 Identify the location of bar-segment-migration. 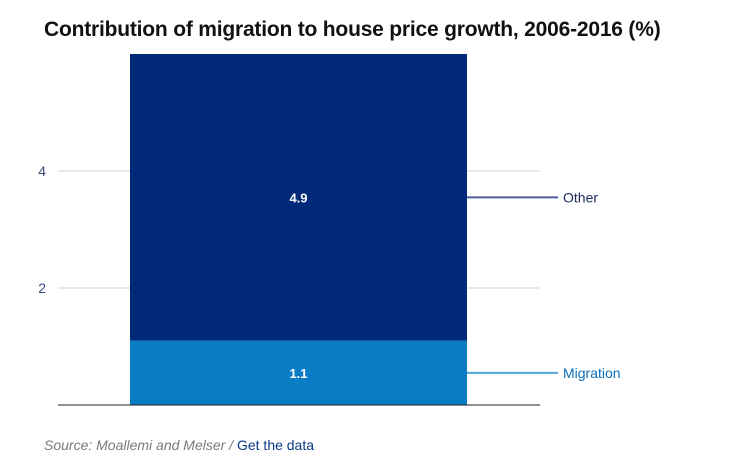
(298, 372).